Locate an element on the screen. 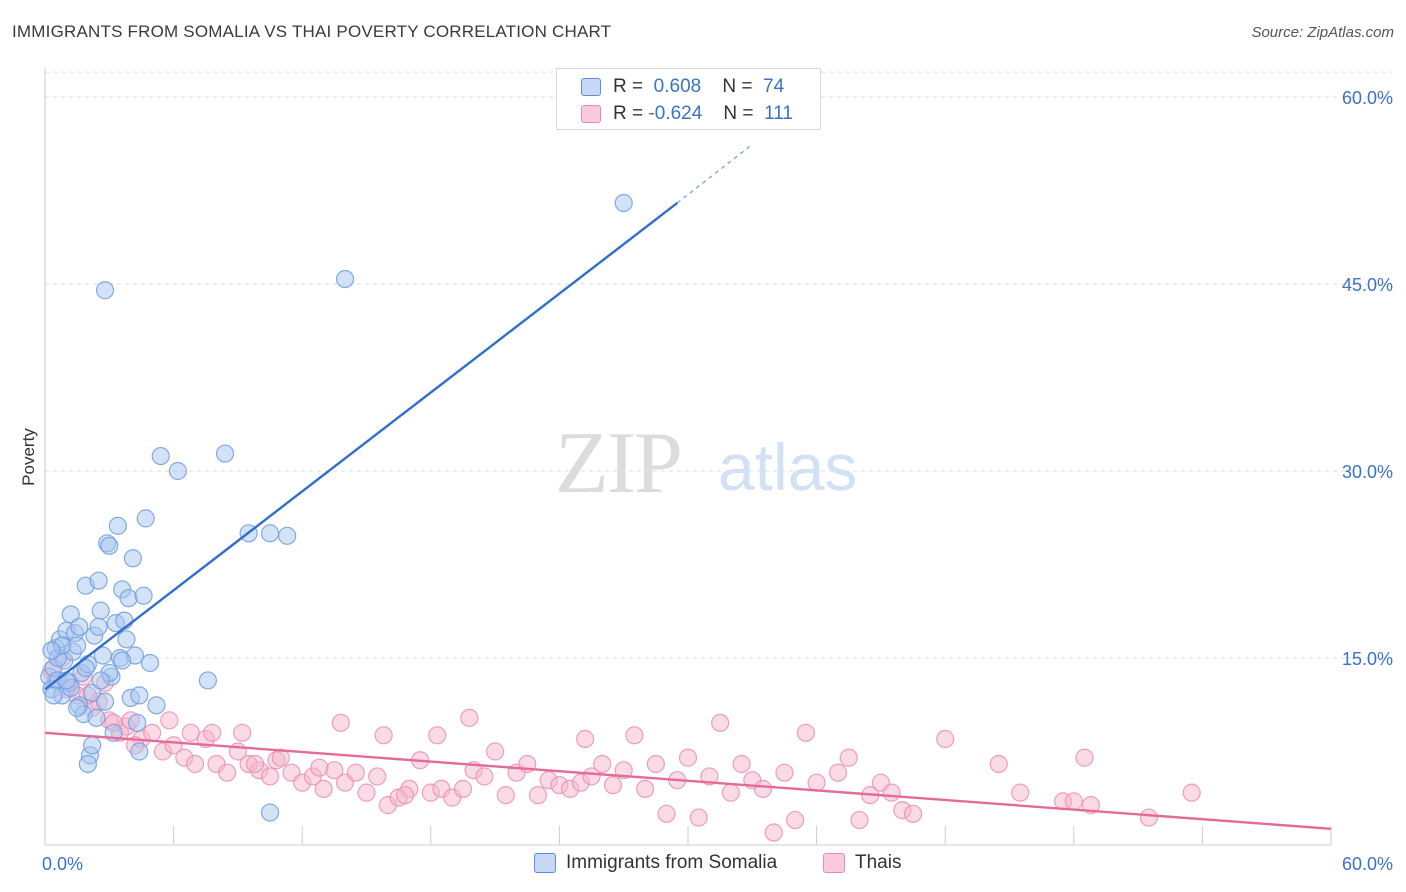  trend-line-thais is located at coordinates (688, 780).